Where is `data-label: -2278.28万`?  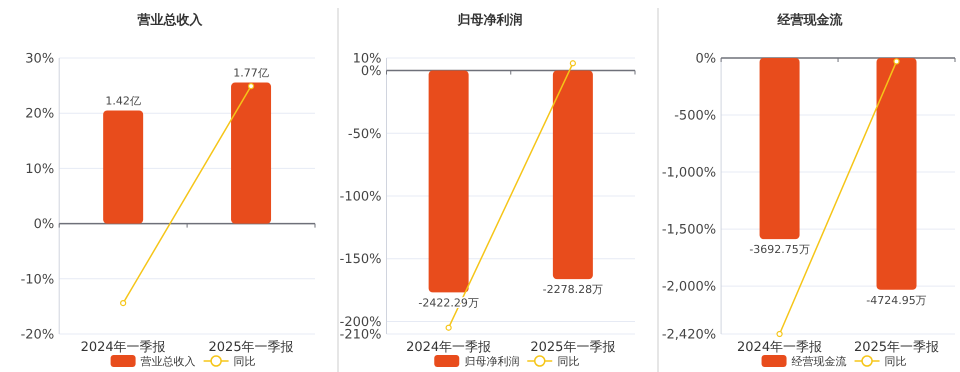 data-label: -2278.28万 is located at coordinates (573, 289).